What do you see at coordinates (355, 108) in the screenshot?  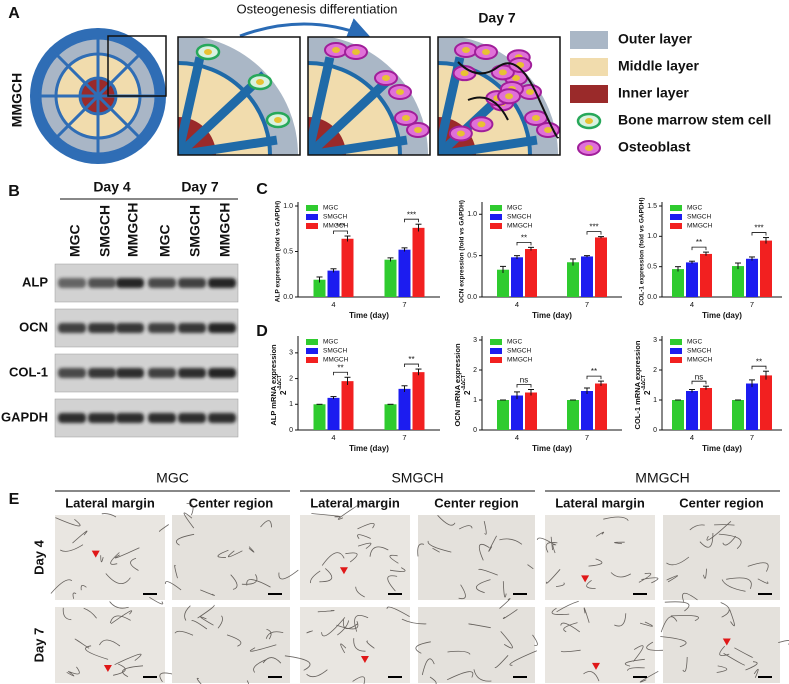 I see `shell` at bounding box center [355, 108].